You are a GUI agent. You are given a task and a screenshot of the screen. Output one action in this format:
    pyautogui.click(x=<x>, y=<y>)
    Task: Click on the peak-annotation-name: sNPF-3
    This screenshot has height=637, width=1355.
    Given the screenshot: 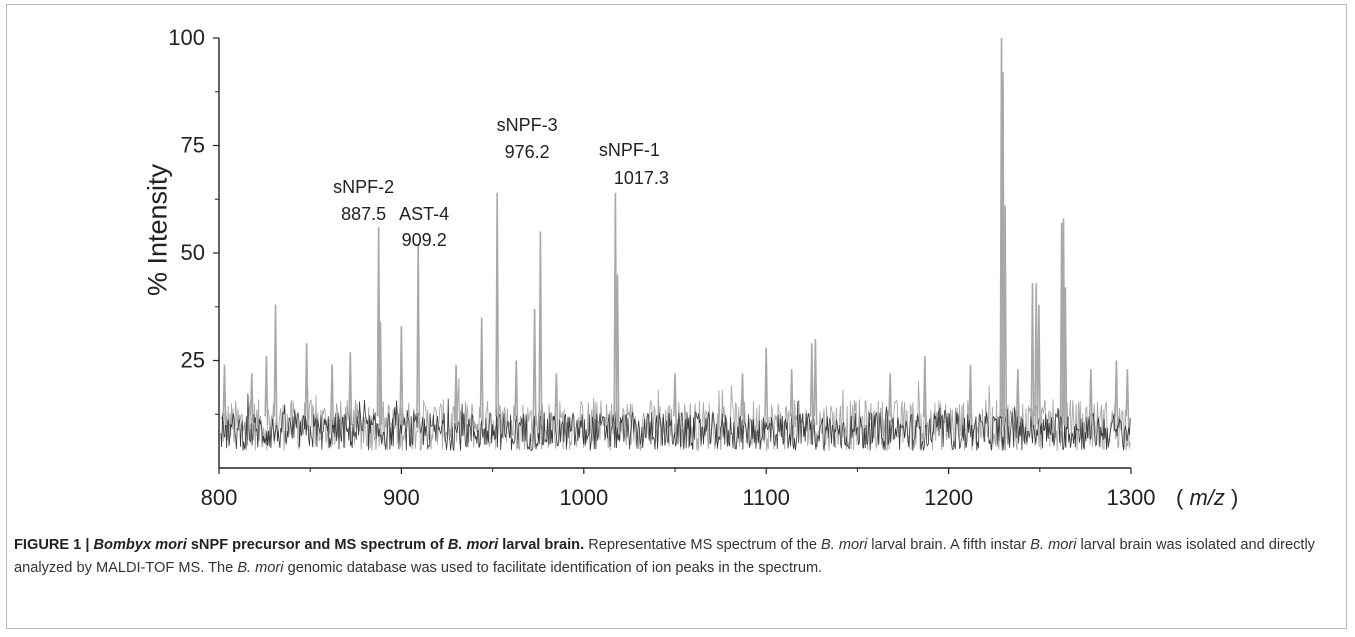 What is the action you would take?
    pyautogui.click(x=527, y=125)
    